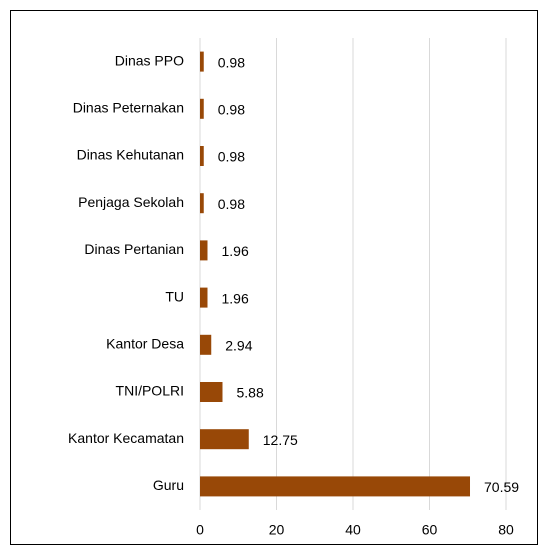  What do you see at coordinates (200, 530) in the screenshot?
I see `x-tick-label: 0` at bounding box center [200, 530].